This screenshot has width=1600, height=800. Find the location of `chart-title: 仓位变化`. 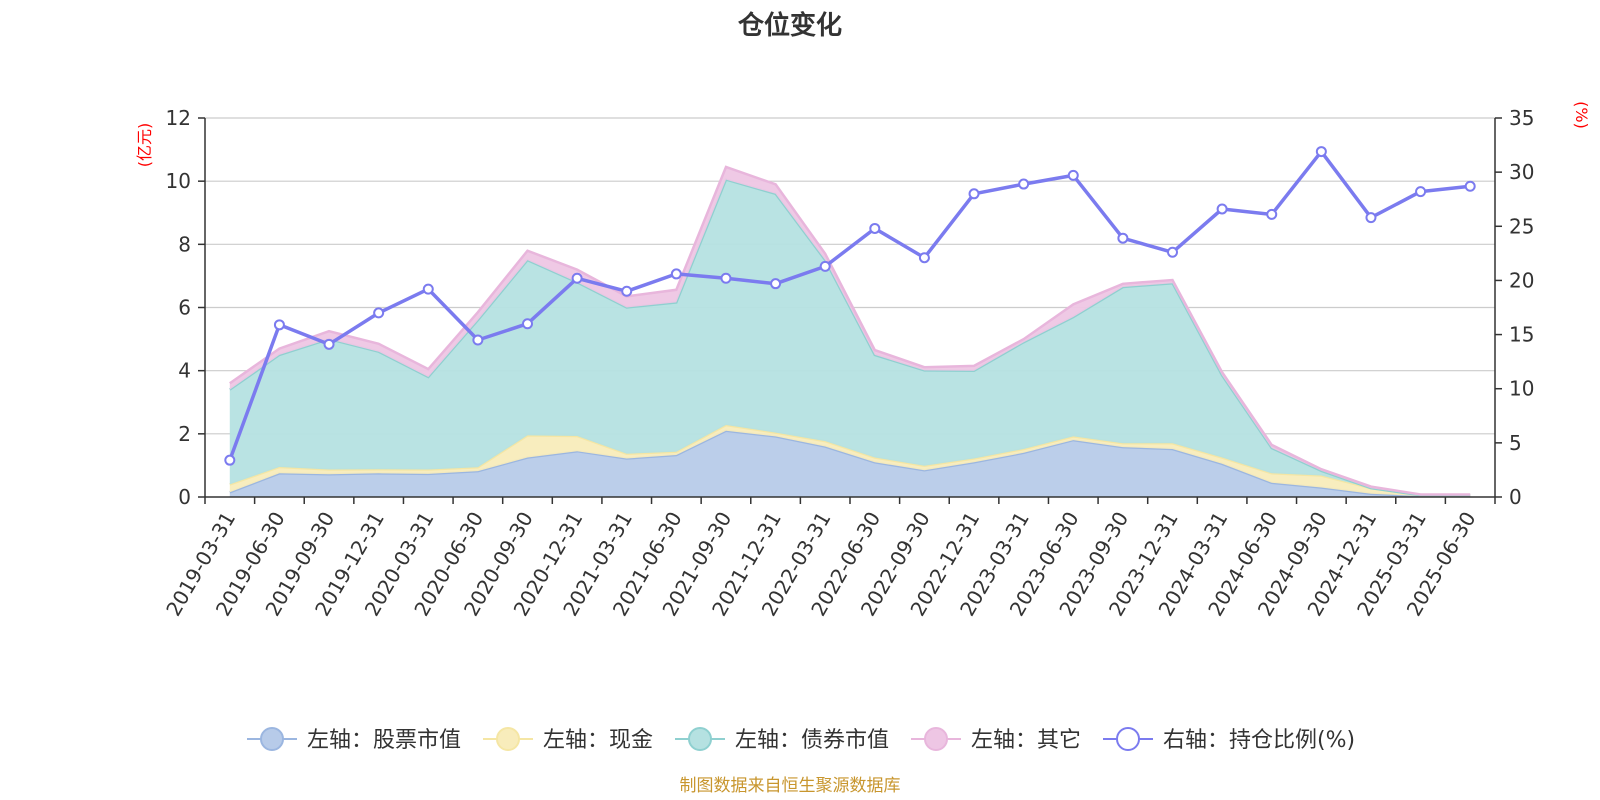

chart-title: 仓位变化 is located at coordinates (789, 25).